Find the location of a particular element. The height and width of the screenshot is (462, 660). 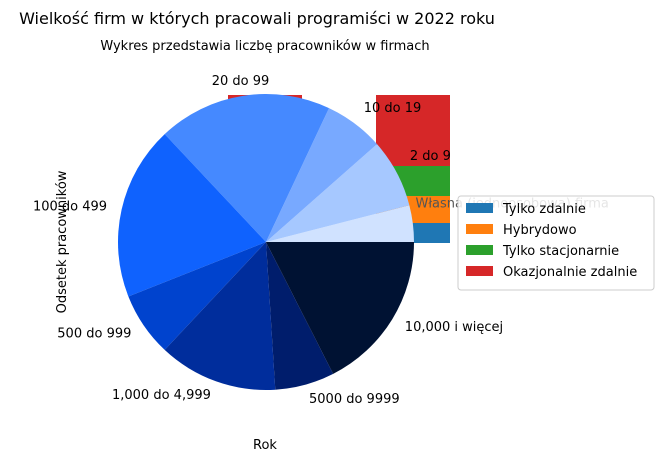

legend-label-3: Okazjonalnie zdalnie is located at coordinates (570, 272).